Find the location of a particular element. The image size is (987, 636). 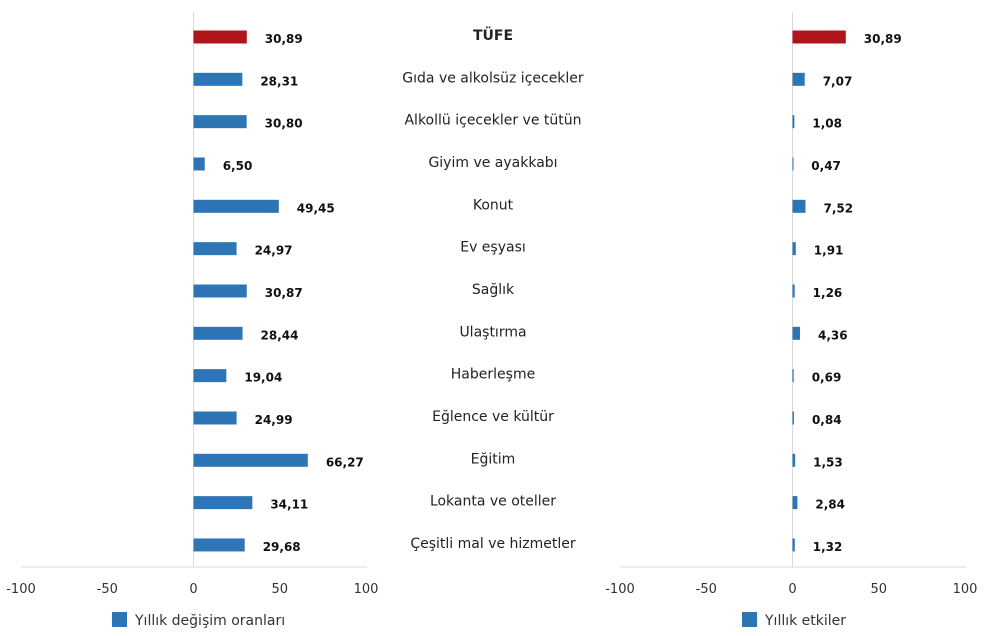

data-label: 4,36 is located at coordinates (833, 335).